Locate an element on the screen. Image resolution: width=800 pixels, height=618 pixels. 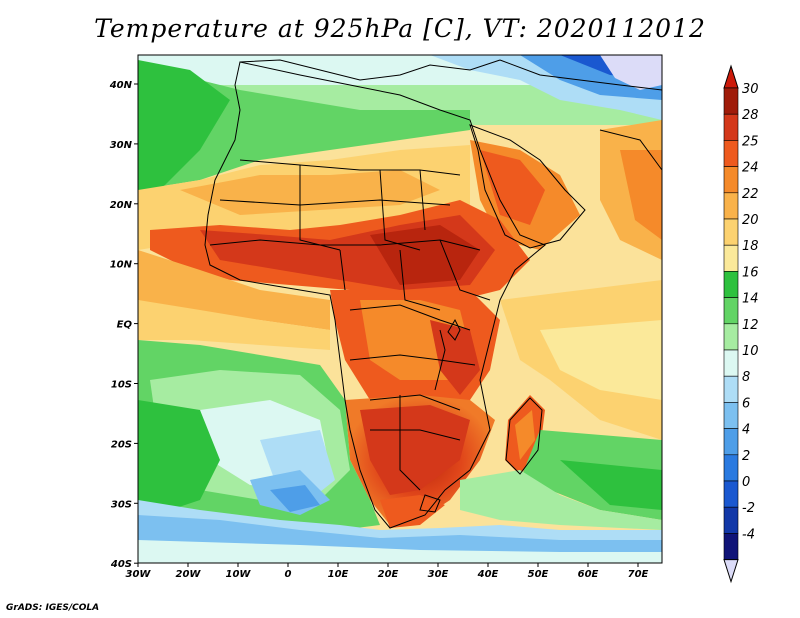
longitude-axis: 30W 20W 10W 0 10E 20E 30E 40E 50E 60E 70E is located at coordinates (387, 571).